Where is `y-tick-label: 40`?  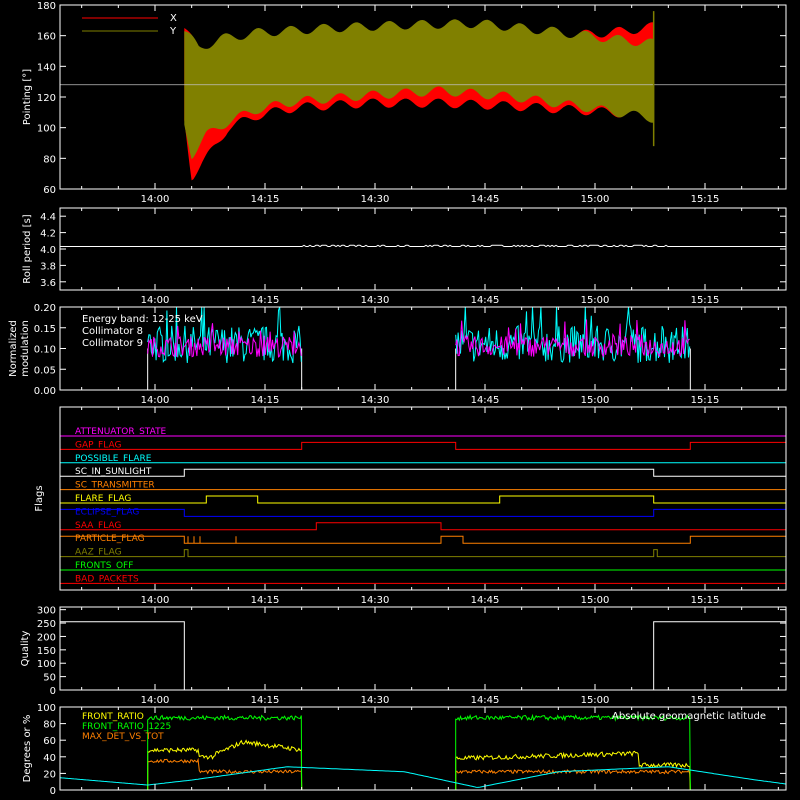
y-tick-label: 40 is located at coordinates (49, 758).